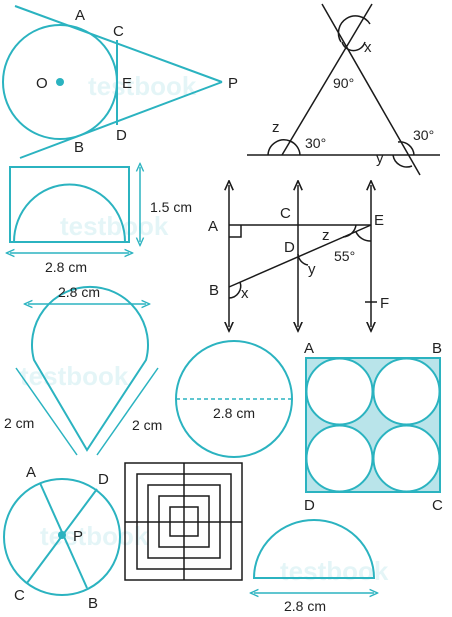 This screenshot has width=452, height=617. Describe the element at coordinates (402, 161) in the screenshot. I see `angle-arc-y` at that location.